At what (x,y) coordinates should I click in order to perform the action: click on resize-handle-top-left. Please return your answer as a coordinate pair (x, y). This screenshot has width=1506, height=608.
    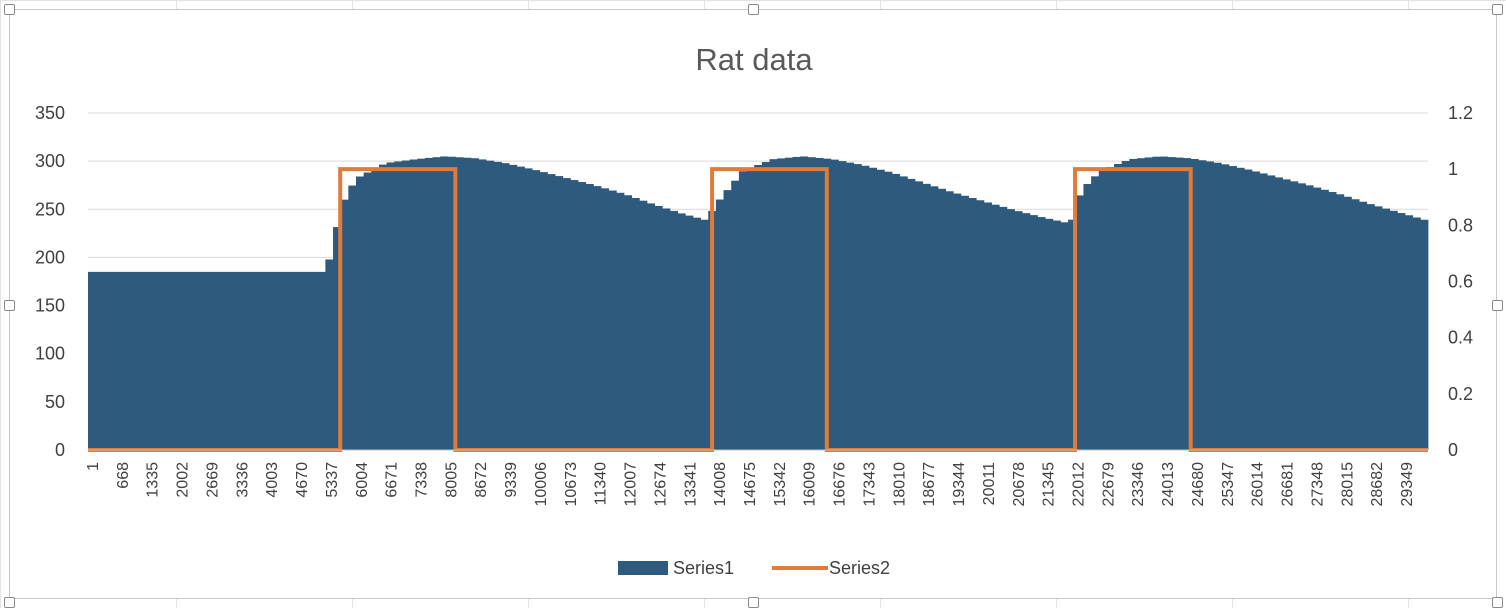
    Looking at the image, I should click on (9, 9).